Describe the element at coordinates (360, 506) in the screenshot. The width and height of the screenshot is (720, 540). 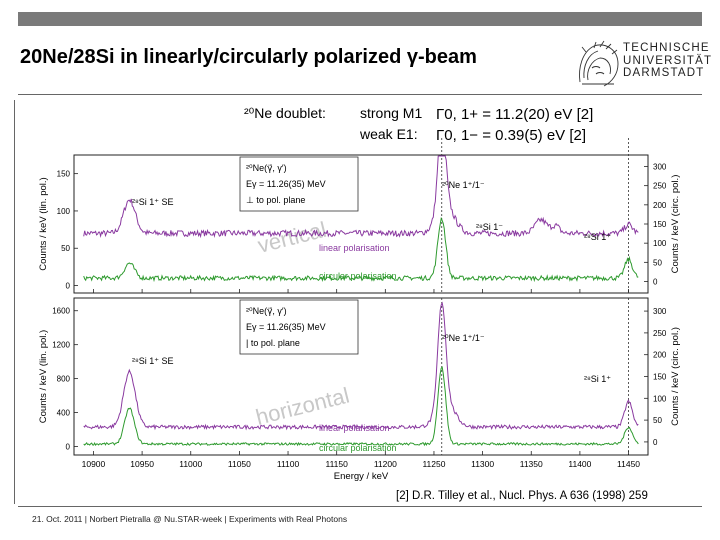
I see `footer-divider` at that location.